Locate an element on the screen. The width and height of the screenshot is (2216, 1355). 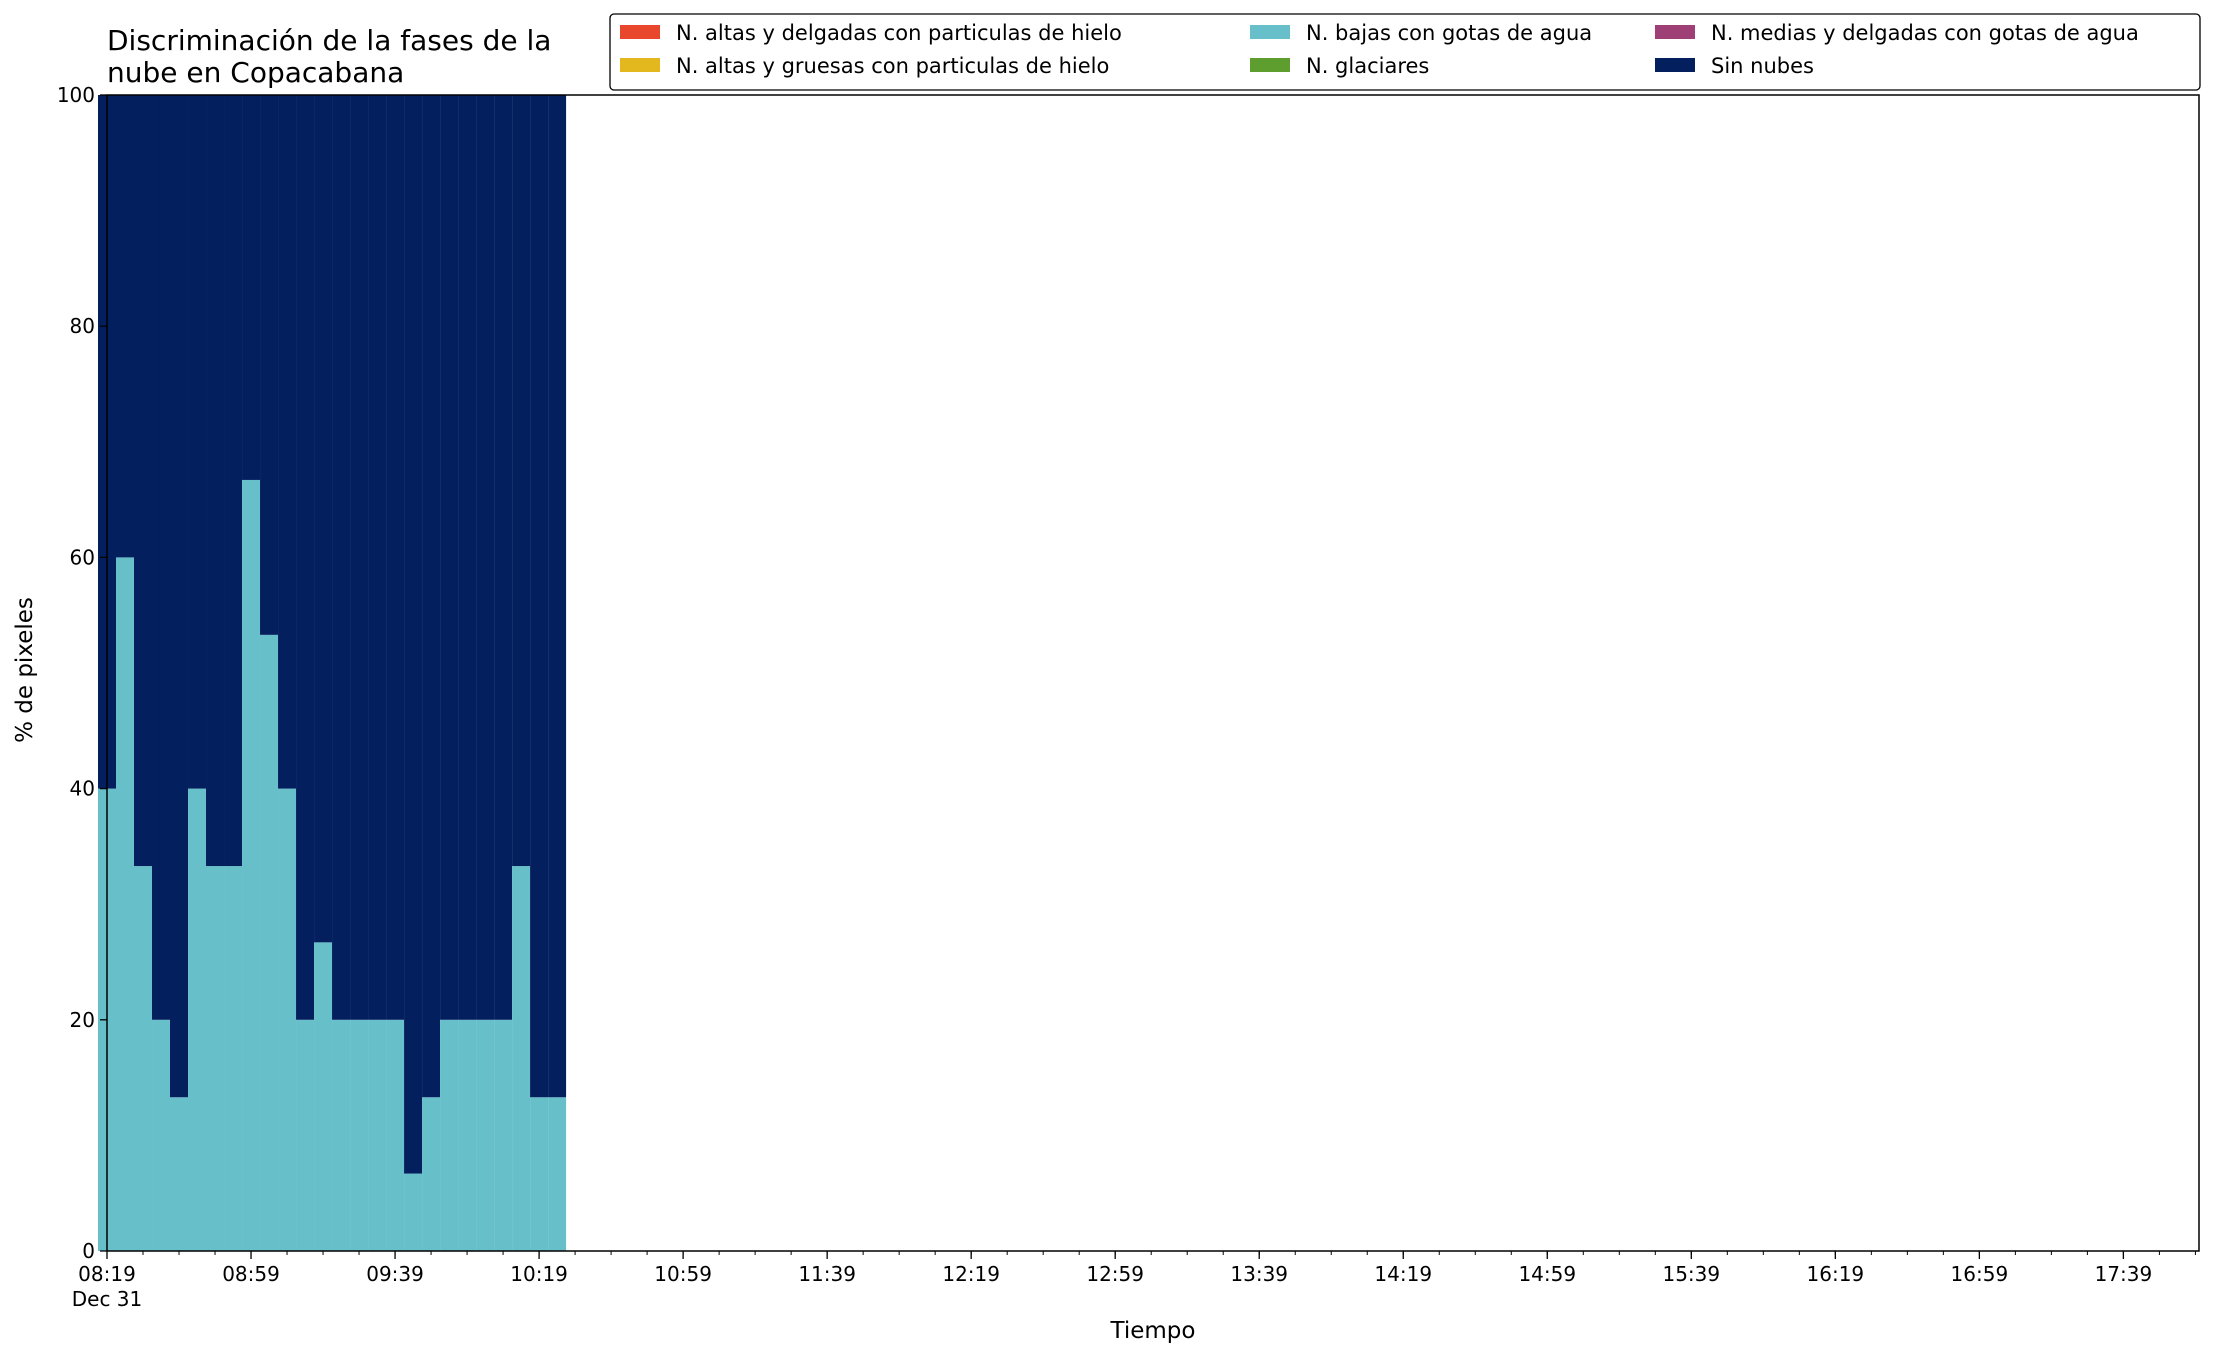
y-tick-label: 60 is located at coordinates (82, 557).